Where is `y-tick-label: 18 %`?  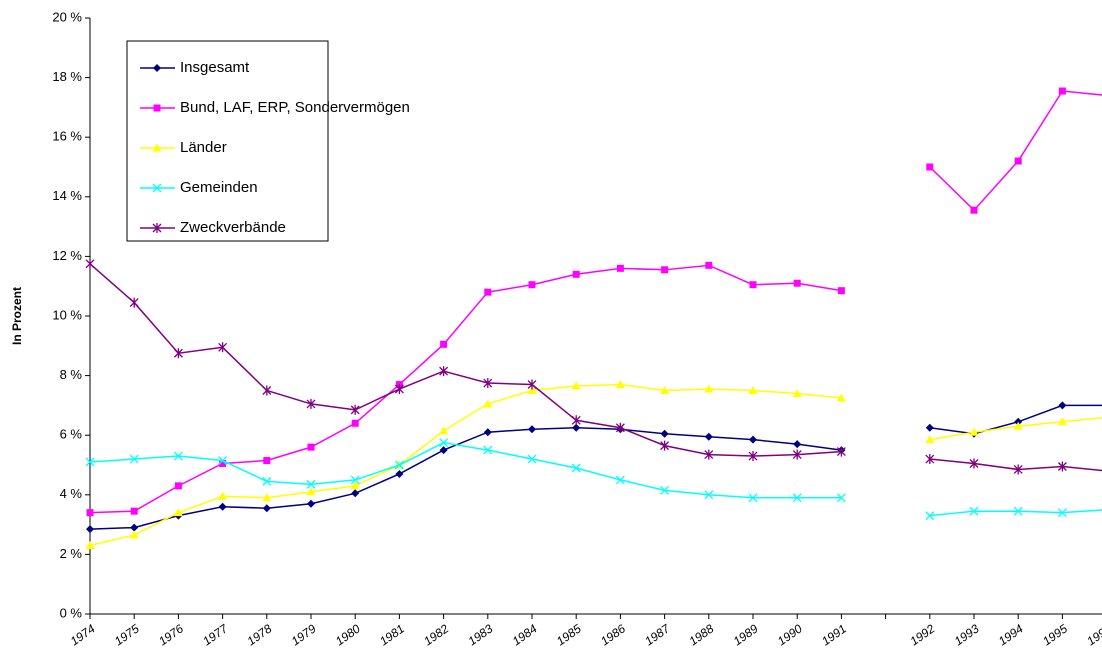 y-tick-label: 18 % is located at coordinates (67, 76).